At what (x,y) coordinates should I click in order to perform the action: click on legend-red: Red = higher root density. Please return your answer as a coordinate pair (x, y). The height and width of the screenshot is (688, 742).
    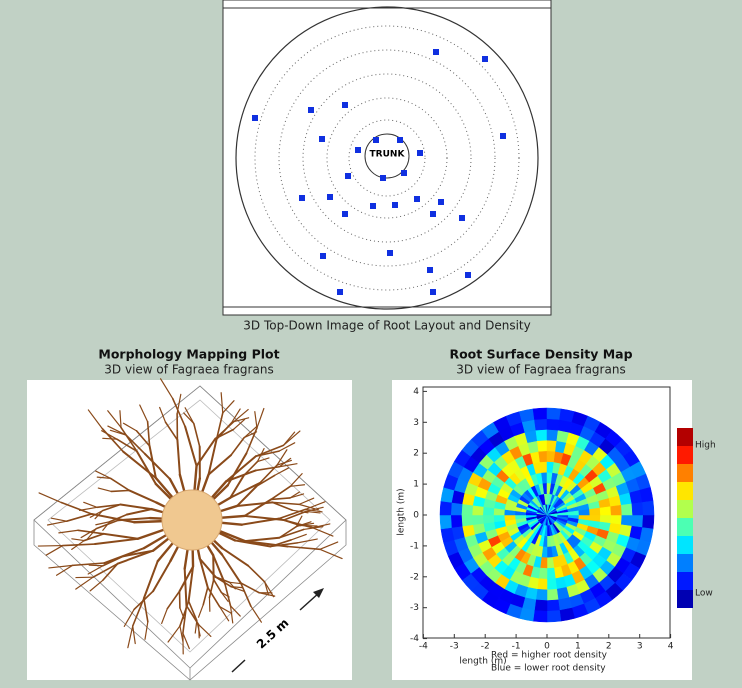
    Looking at the image, I should click on (549, 656).